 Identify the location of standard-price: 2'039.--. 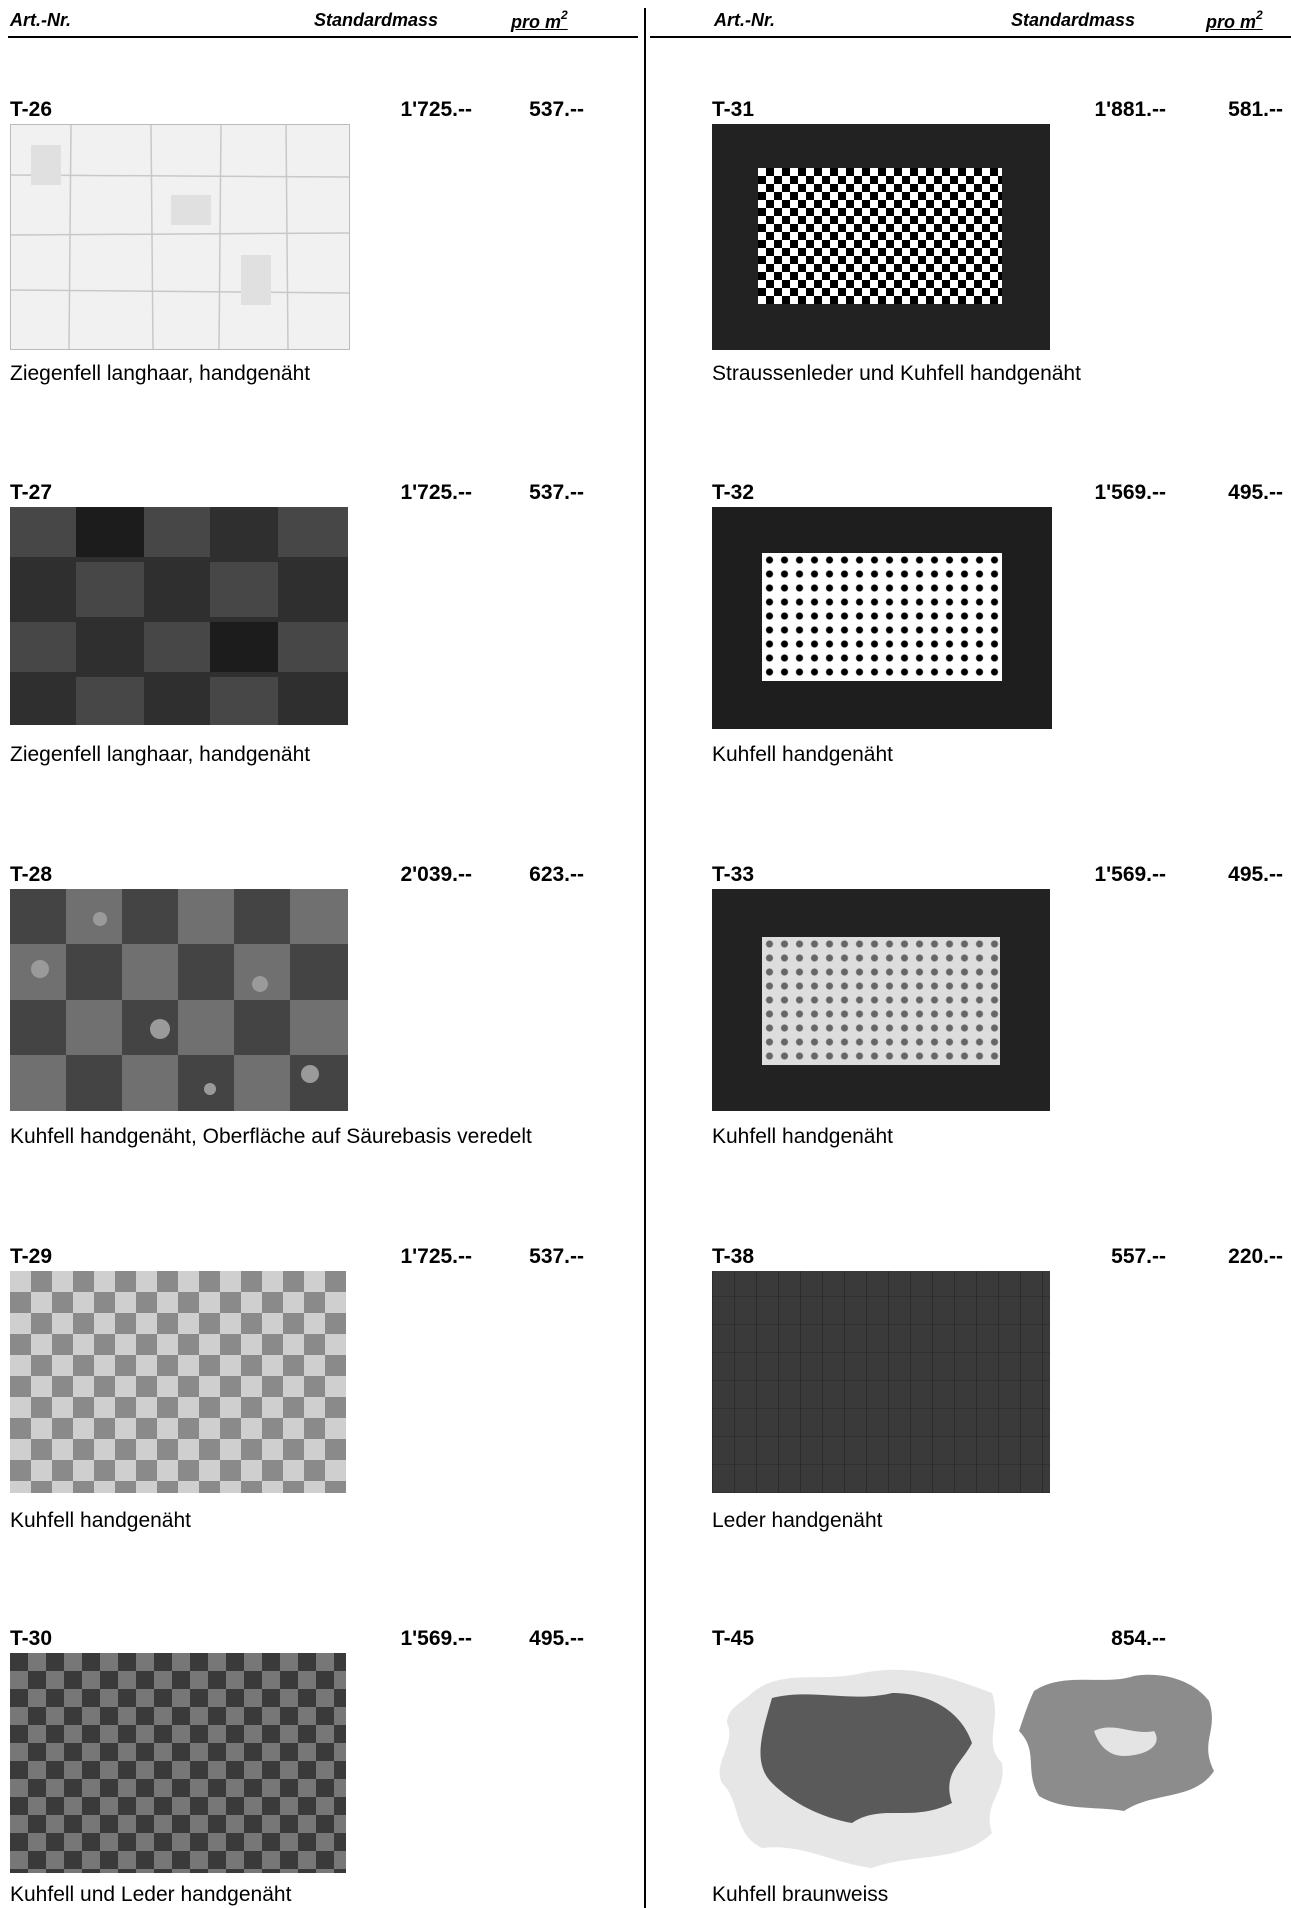
(436, 874).